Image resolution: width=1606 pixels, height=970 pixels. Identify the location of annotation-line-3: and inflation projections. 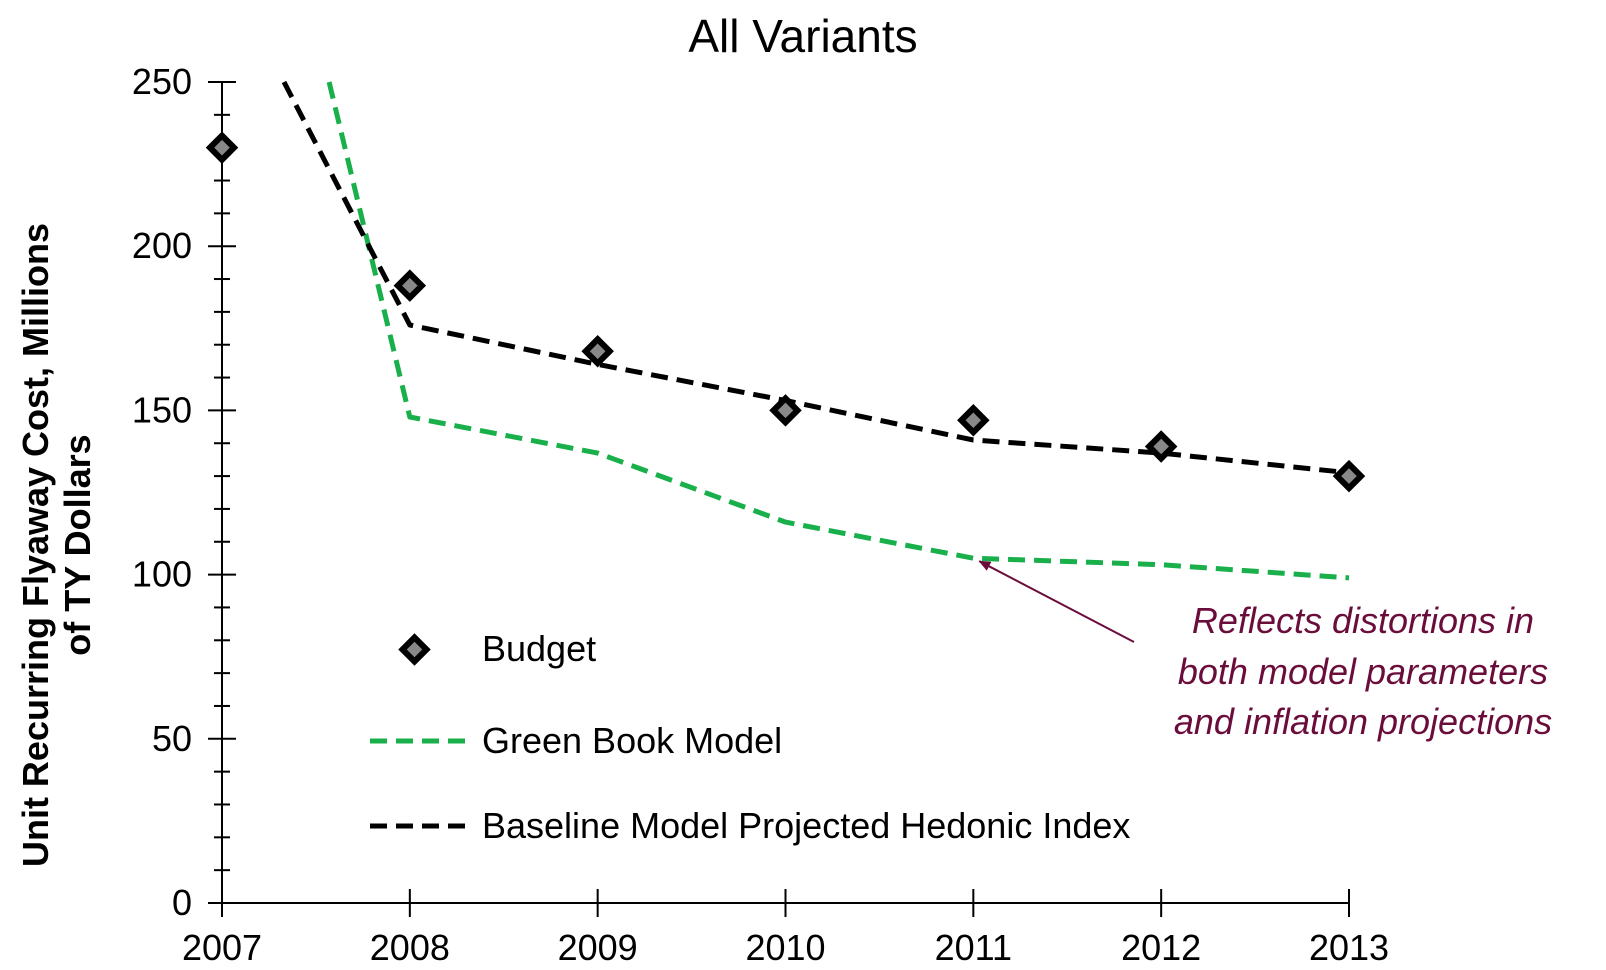
(1363, 721).